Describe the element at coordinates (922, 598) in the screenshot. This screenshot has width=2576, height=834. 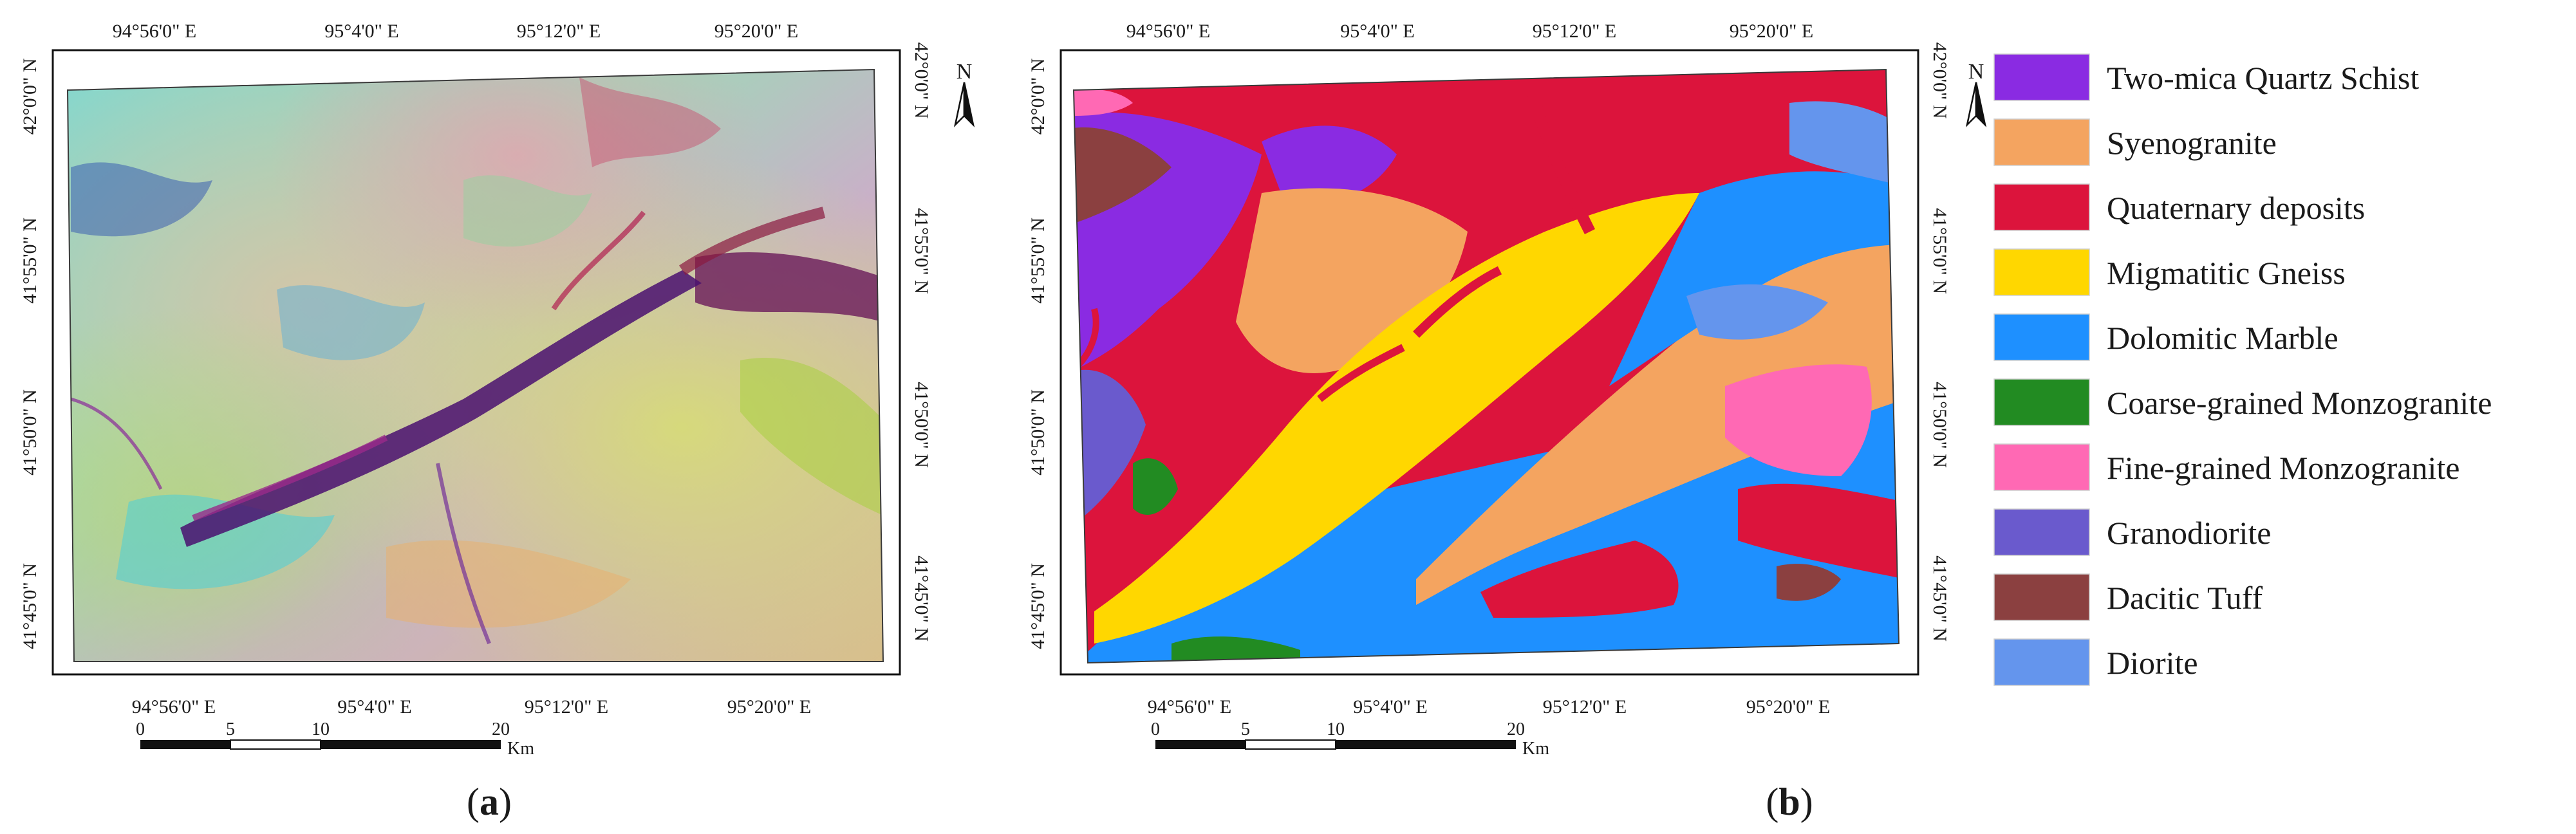
I see `panel-a-right-lat-label: 41°45'0" N` at that location.